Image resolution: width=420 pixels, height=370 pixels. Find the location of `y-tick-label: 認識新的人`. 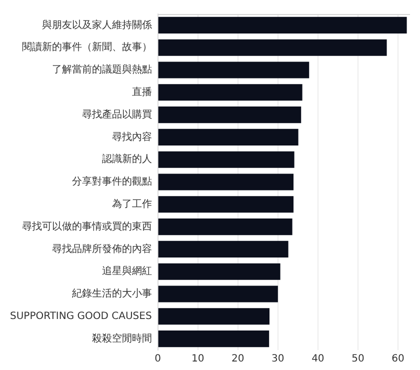

y-tick-label: 認識新的人 is located at coordinates (127, 159).